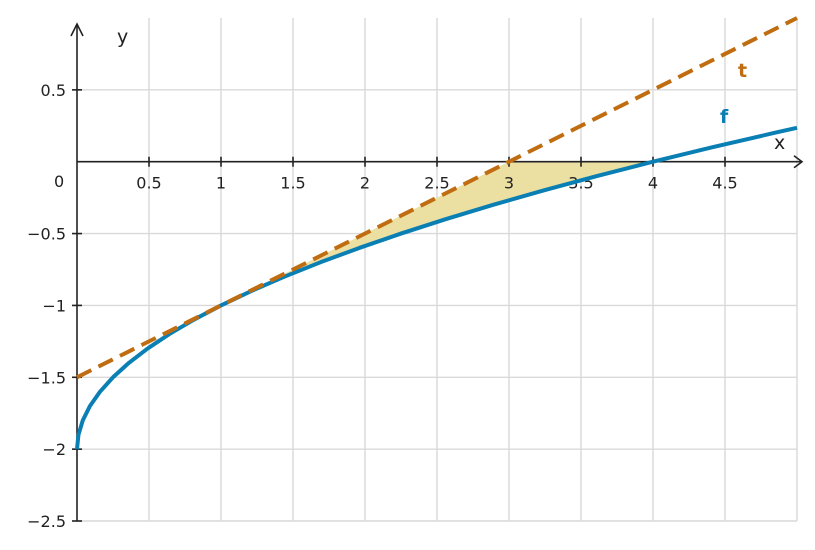 This screenshot has height=550, width=815. What do you see at coordinates (724, 117) in the screenshot?
I see `series-label-f: f` at bounding box center [724, 117].